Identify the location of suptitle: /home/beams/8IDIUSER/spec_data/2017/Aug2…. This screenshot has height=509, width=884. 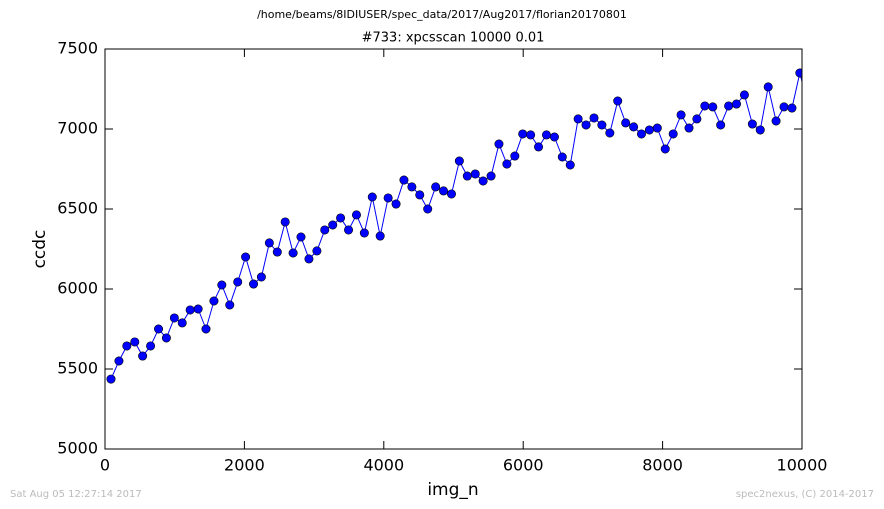
(442, 14).